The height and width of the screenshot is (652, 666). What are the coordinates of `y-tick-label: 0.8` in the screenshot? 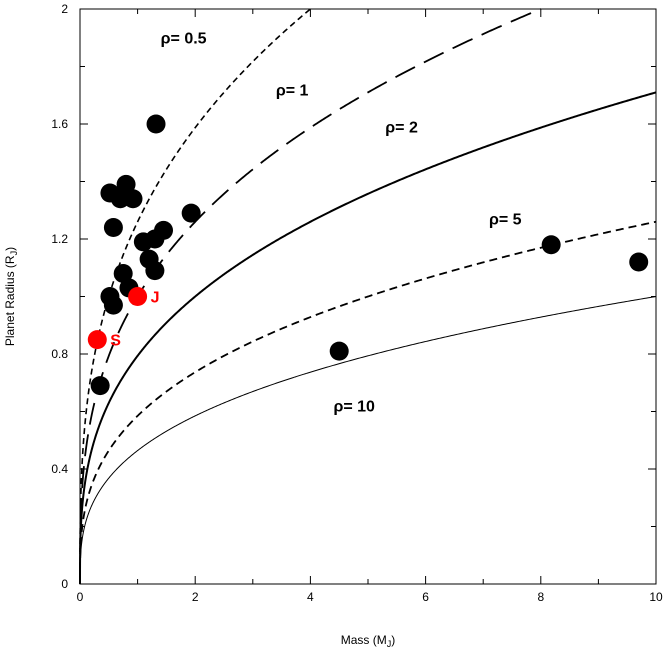 It's located at (59, 354).